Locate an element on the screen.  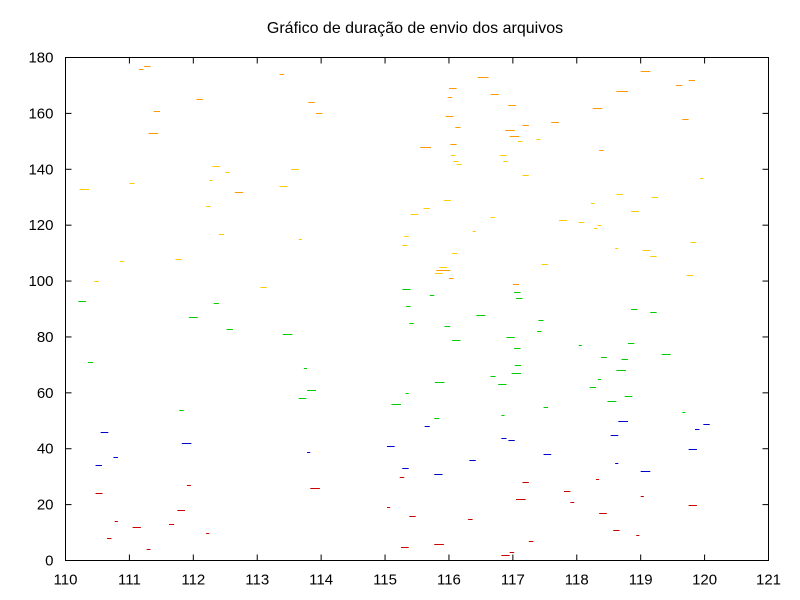
y-tick-label: 40 is located at coordinates (45, 449).